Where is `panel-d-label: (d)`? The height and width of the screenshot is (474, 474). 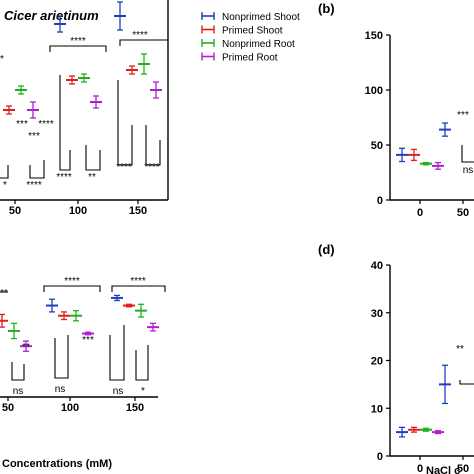
panel-d-label: (d) is located at coordinates (326, 249).